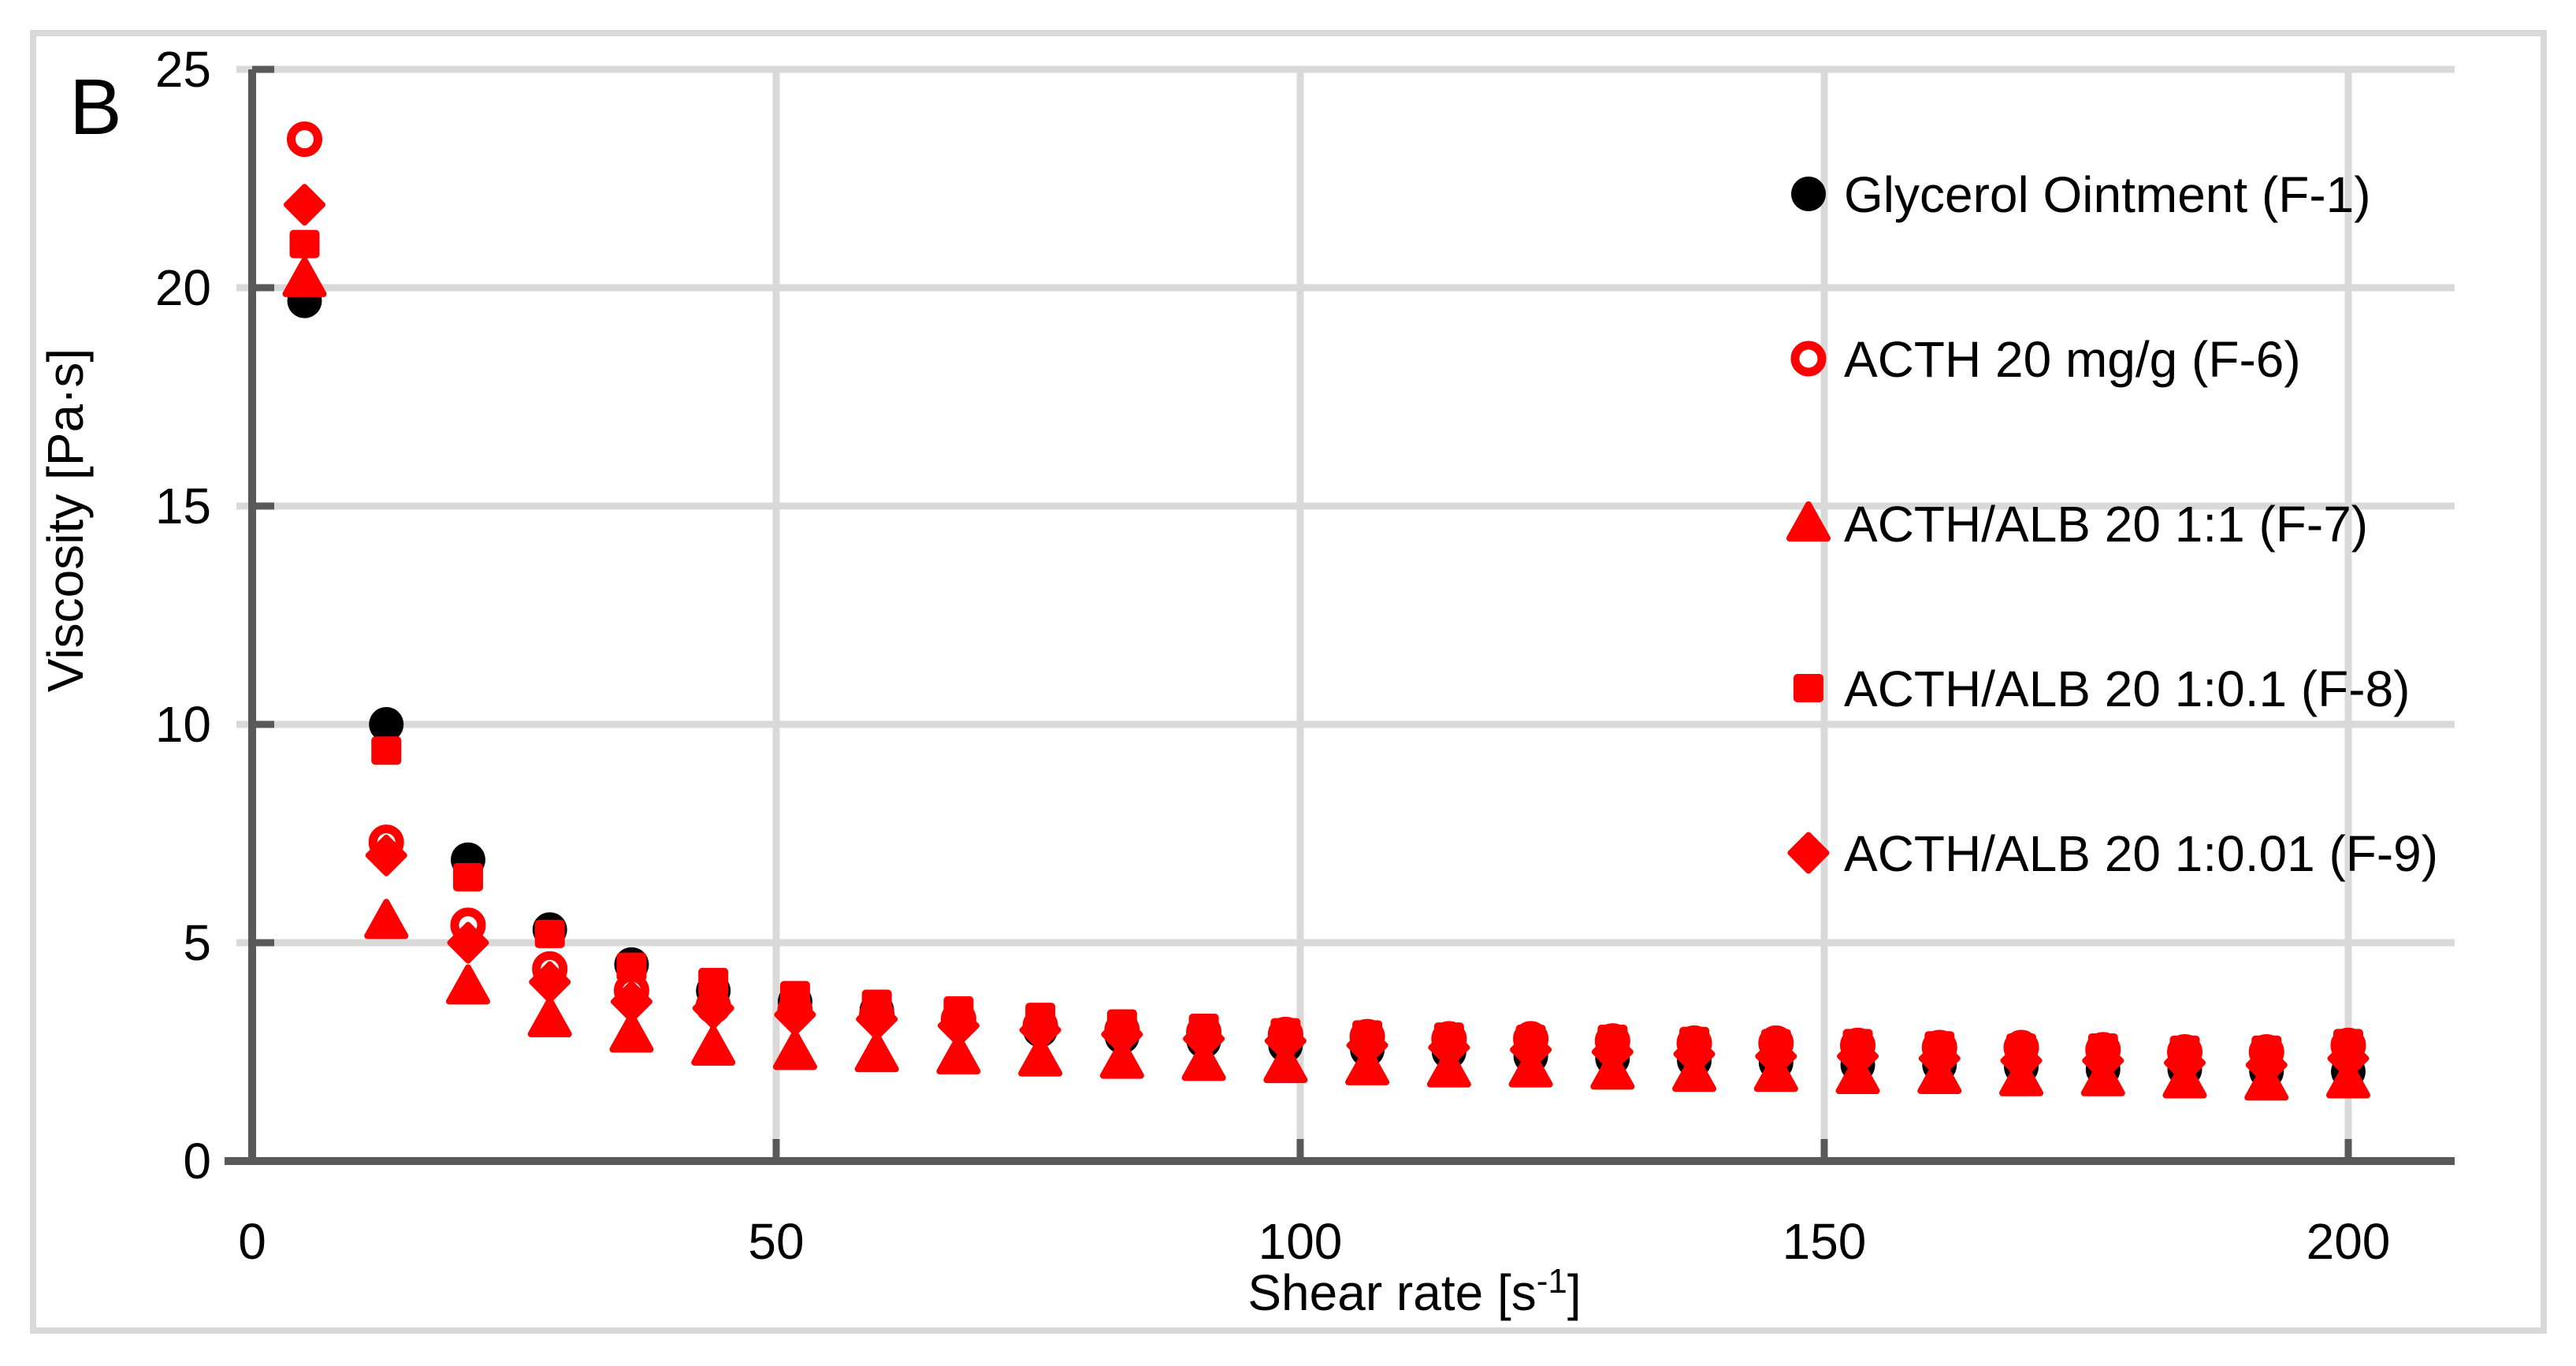 The width and height of the screenshot is (2576, 1366). I want to click on legend-label: Glycerol Ointment (F-1), so click(2107, 194).